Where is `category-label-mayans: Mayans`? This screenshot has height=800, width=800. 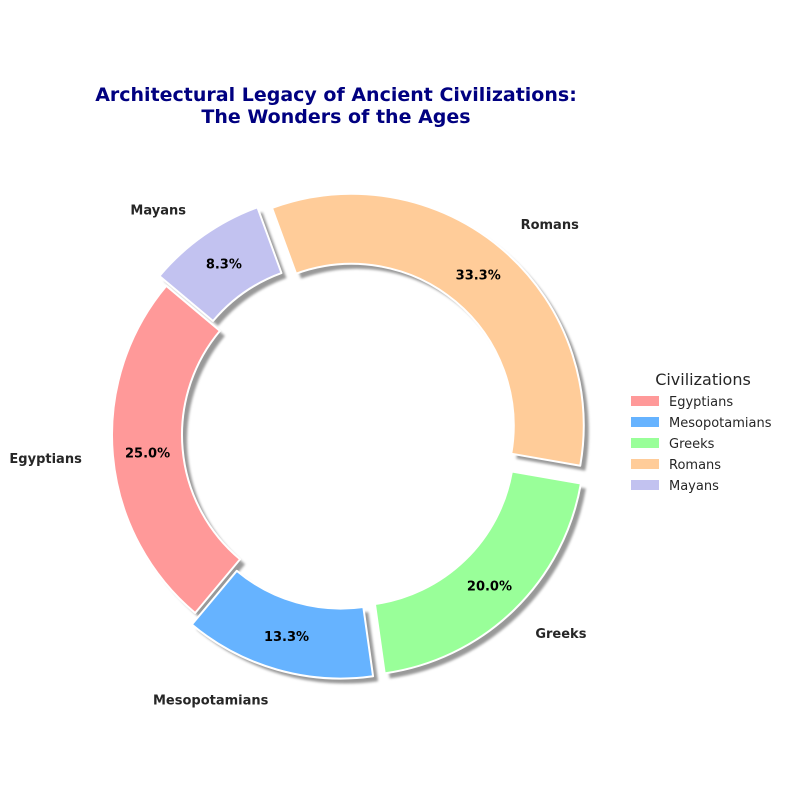 category-label-mayans: Mayans is located at coordinates (158, 211).